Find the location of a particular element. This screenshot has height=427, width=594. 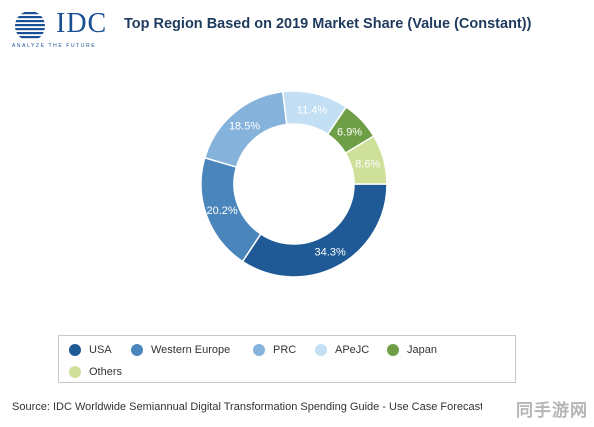

legend-item-western-europe: Western Europe is located at coordinates (180, 350).